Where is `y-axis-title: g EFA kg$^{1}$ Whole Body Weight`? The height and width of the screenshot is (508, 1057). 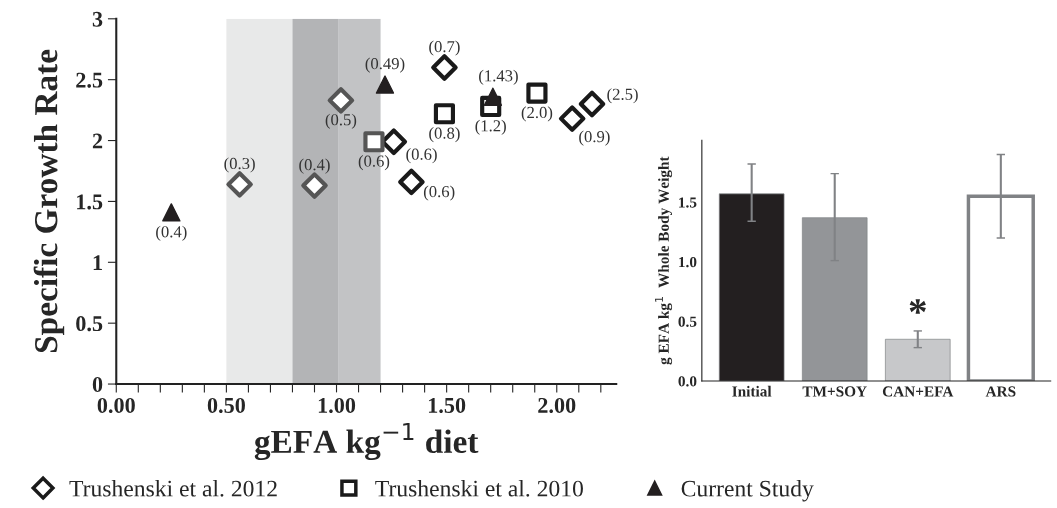
y-axis-title: g EFA kg$^{1}$ Whole Body Weight is located at coordinates (664, 260).